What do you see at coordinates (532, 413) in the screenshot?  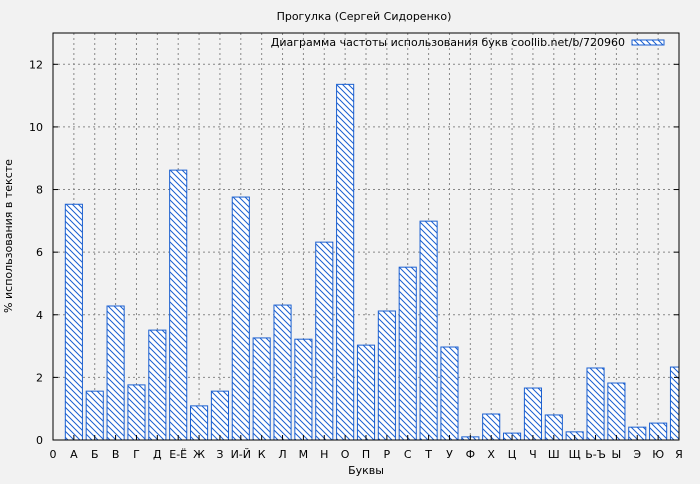 I see `bar-Ч` at bounding box center [532, 413].